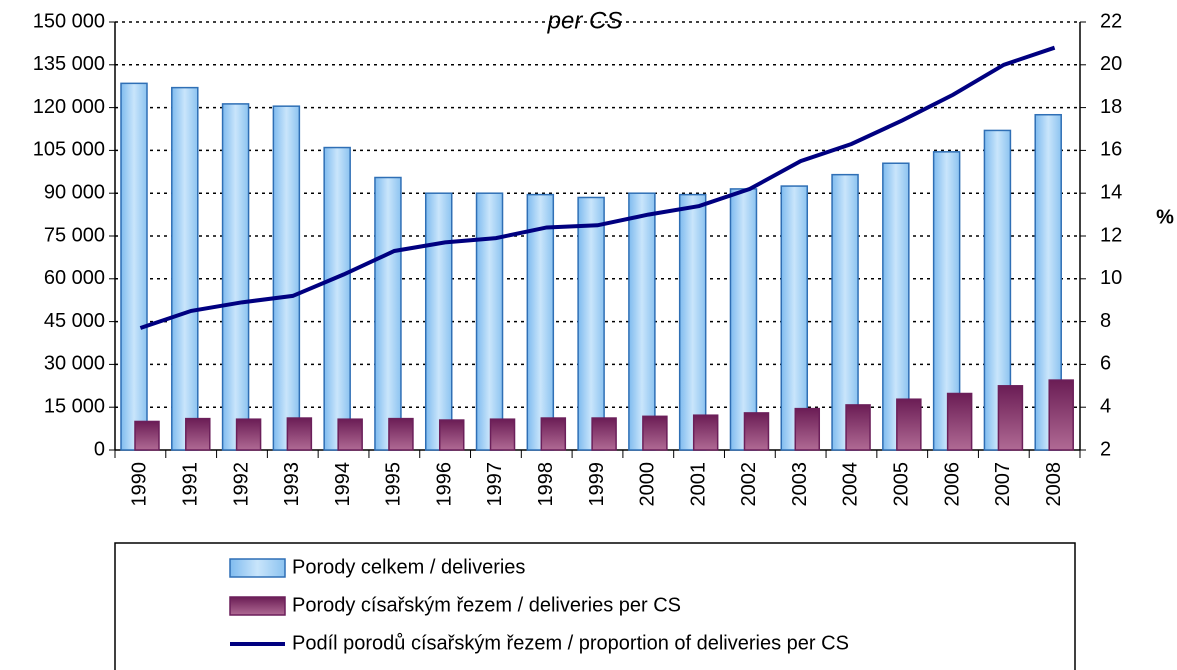 Image resolution: width=1177 pixels, height=670 pixels. Describe the element at coordinates (1105, 406) in the screenshot. I see `y2-tick-label: 4` at that location.